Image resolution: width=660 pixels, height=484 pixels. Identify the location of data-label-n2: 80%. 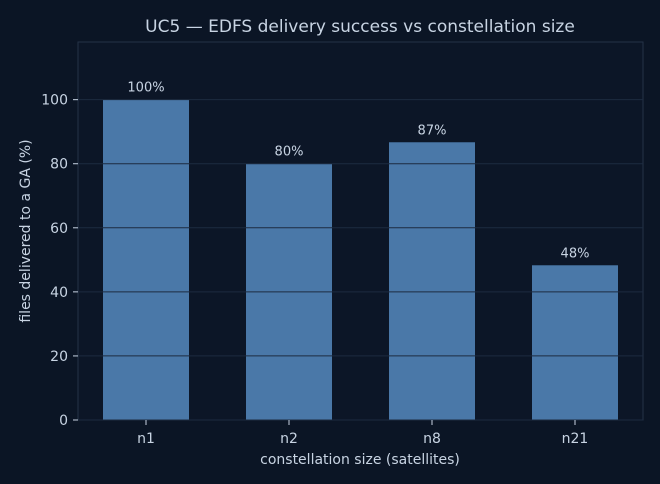
(289, 152).